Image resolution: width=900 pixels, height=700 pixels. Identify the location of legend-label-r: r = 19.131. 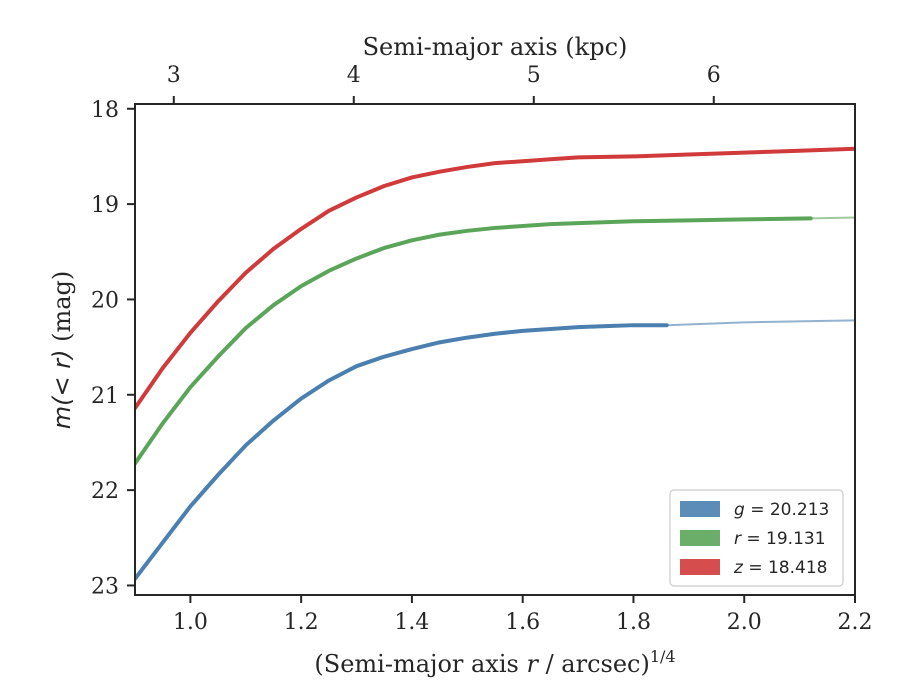
(780, 539).